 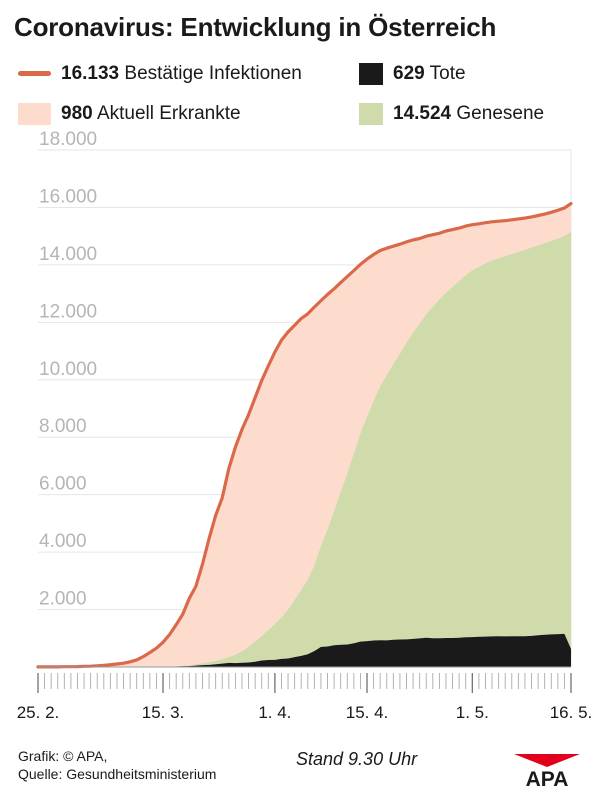 I want to click on y-tick-label: 2.000, so click(x=63, y=599).